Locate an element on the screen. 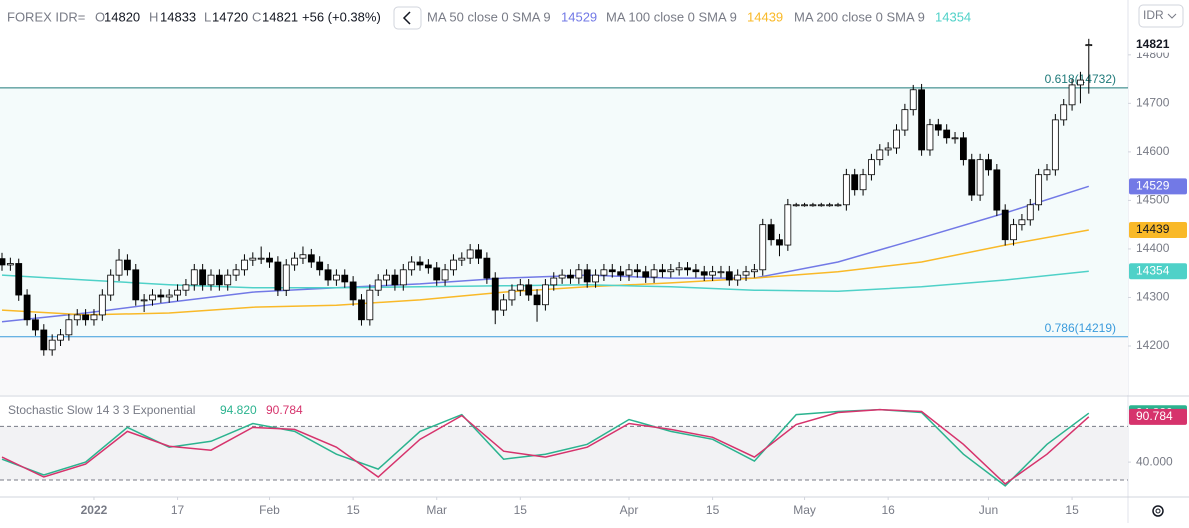 The height and width of the screenshot is (528, 1189). price-tag is located at coordinates (1158, 186).